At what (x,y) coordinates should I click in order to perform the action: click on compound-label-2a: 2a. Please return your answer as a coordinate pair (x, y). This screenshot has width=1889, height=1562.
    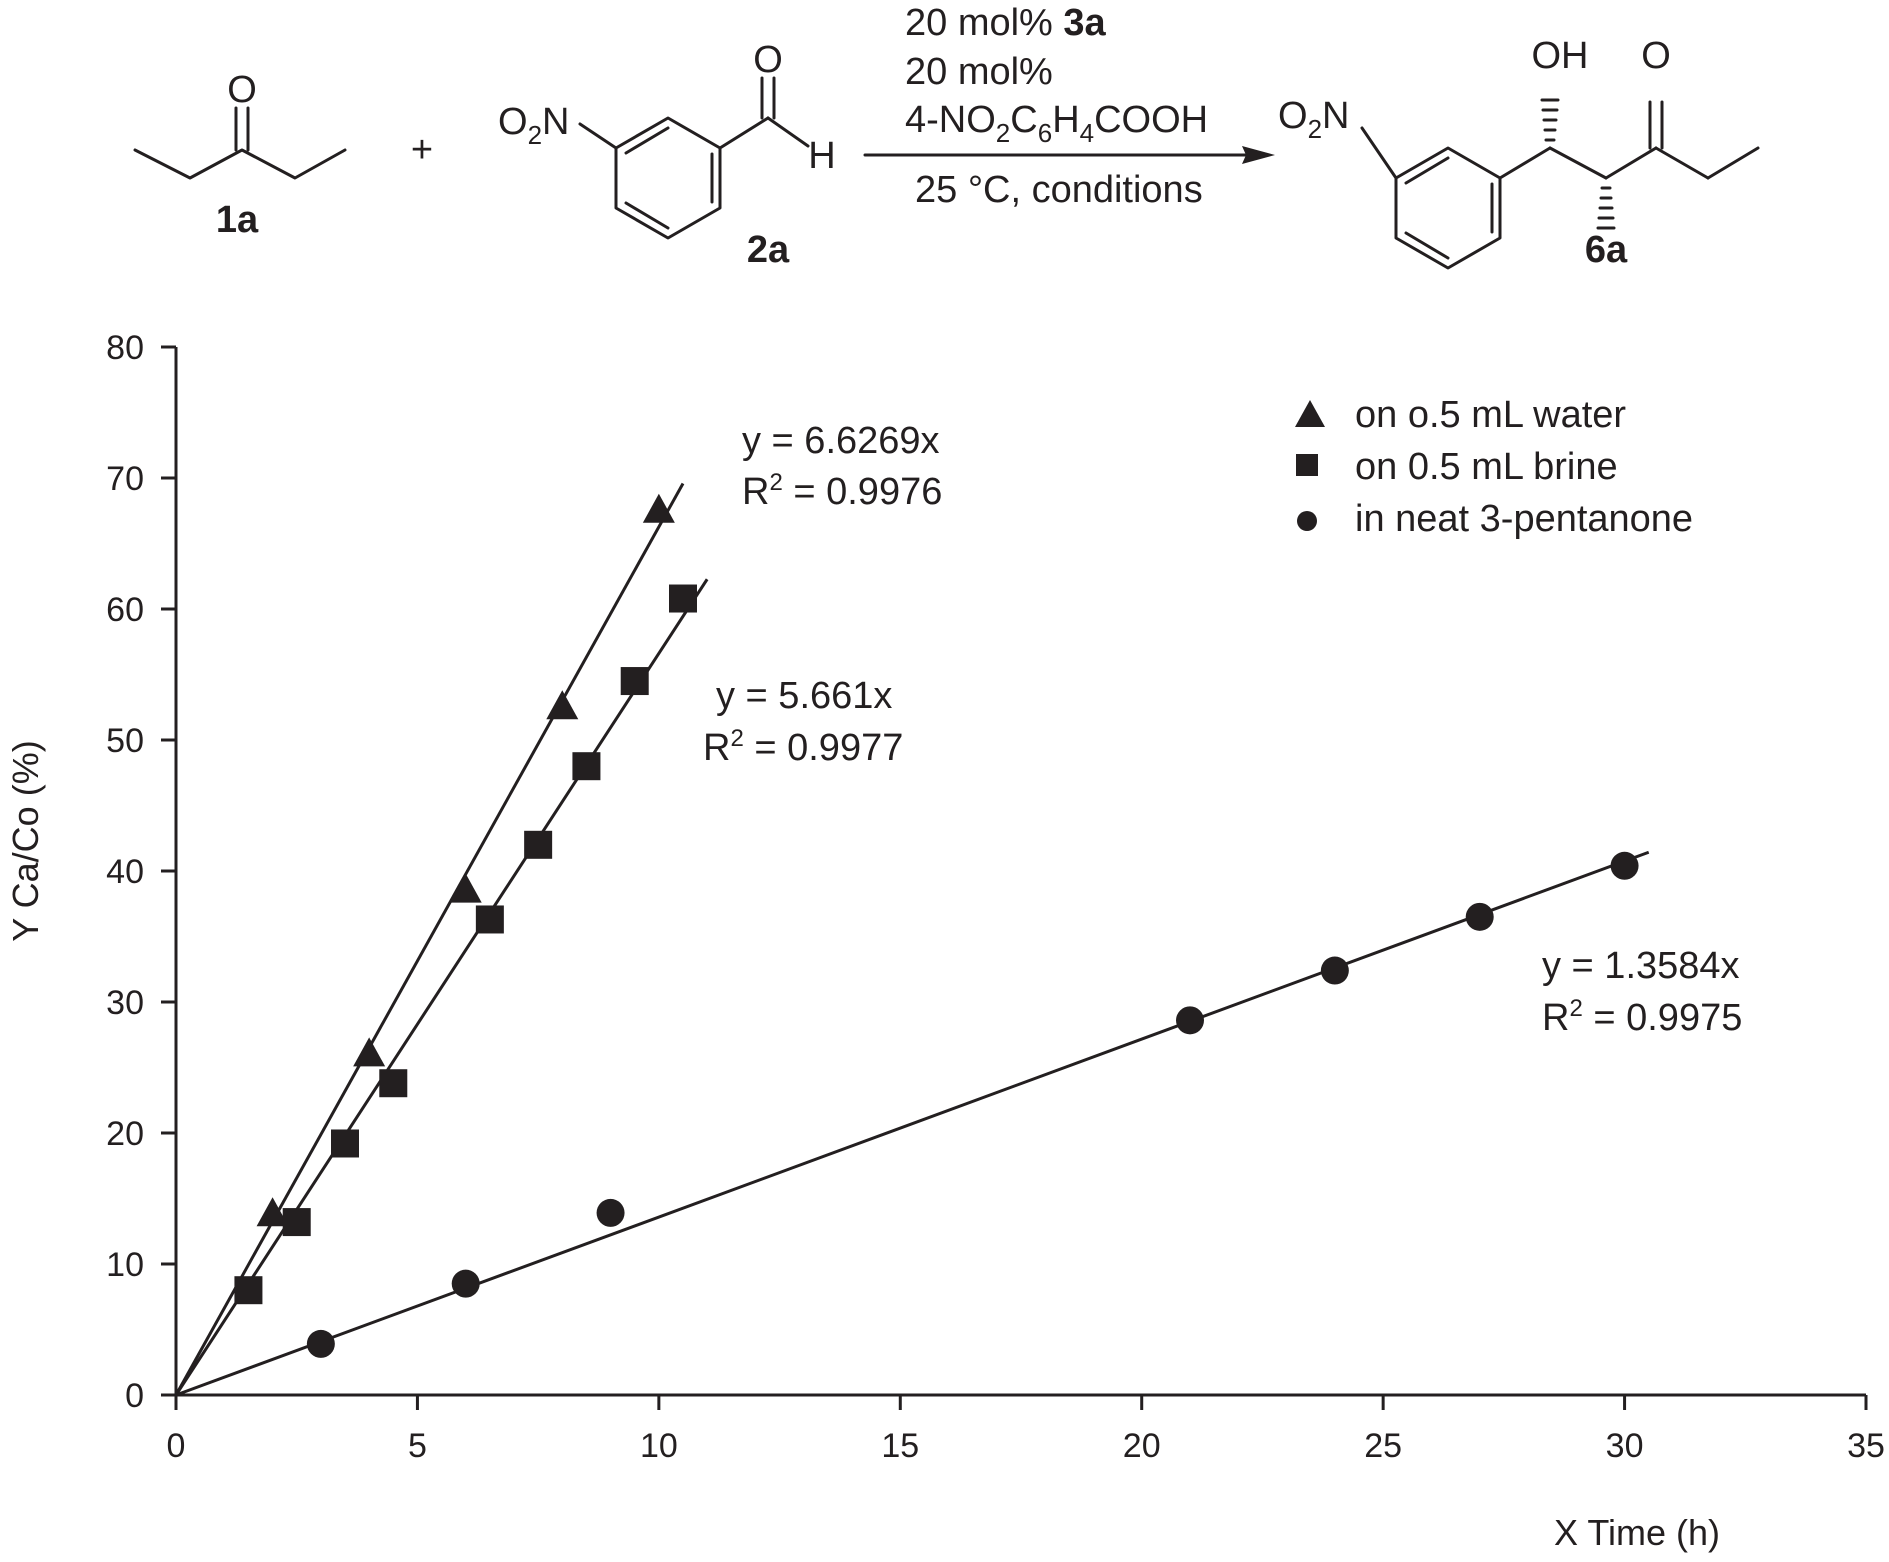
    Looking at the image, I should click on (768, 250).